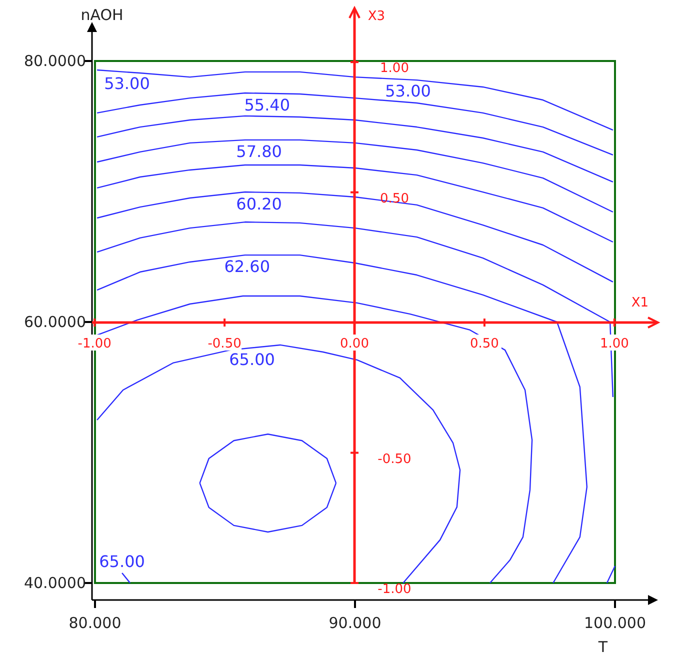 This screenshot has width=684, height=655. I want to click on y-tick-label: 60.0000, so click(55, 322).